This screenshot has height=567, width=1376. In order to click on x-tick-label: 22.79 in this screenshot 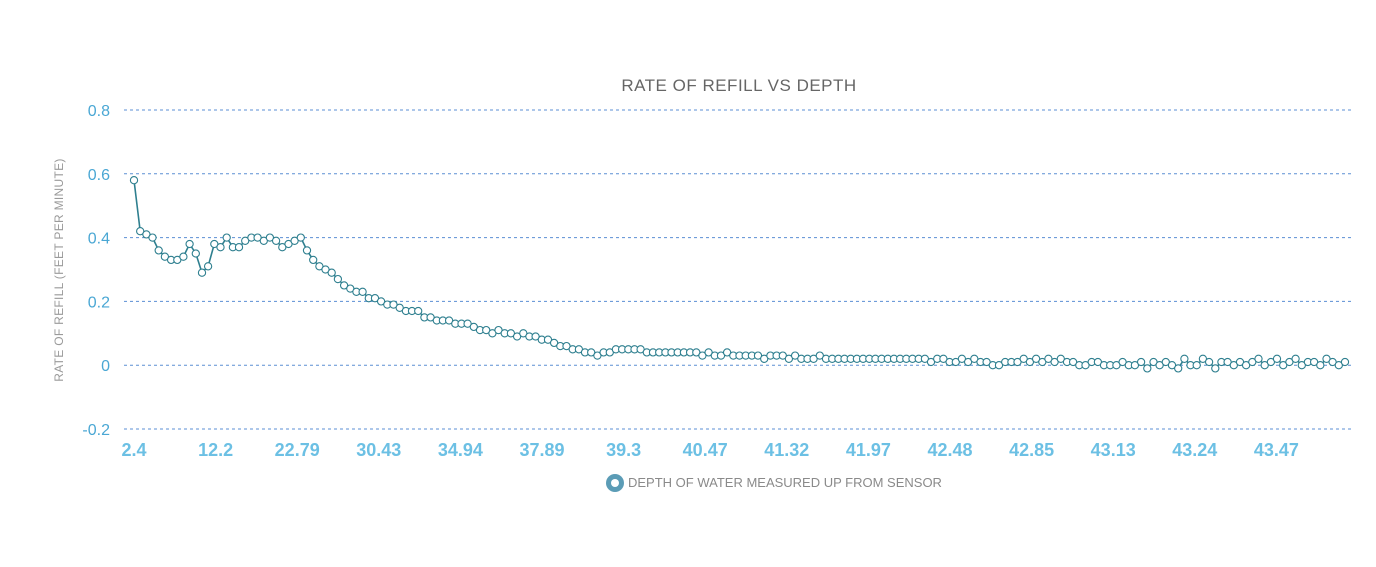, I will do `click(297, 450)`.